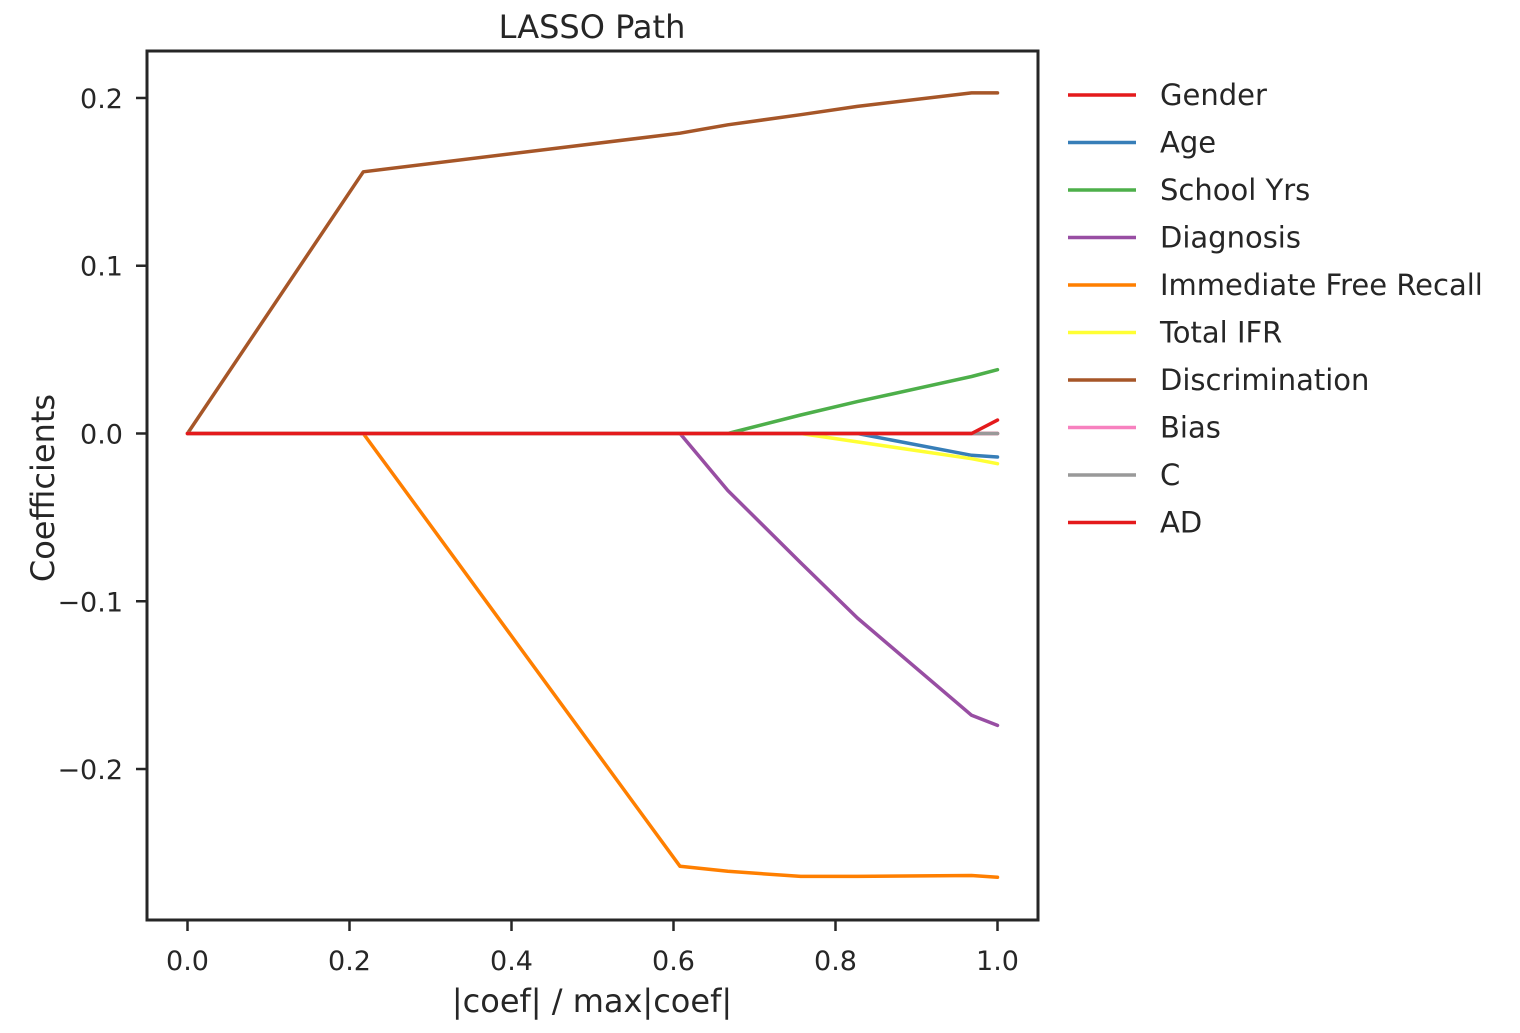 The width and height of the screenshot is (1520, 1033). I want to click on x-tick-label: 1.0, so click(997, 961).